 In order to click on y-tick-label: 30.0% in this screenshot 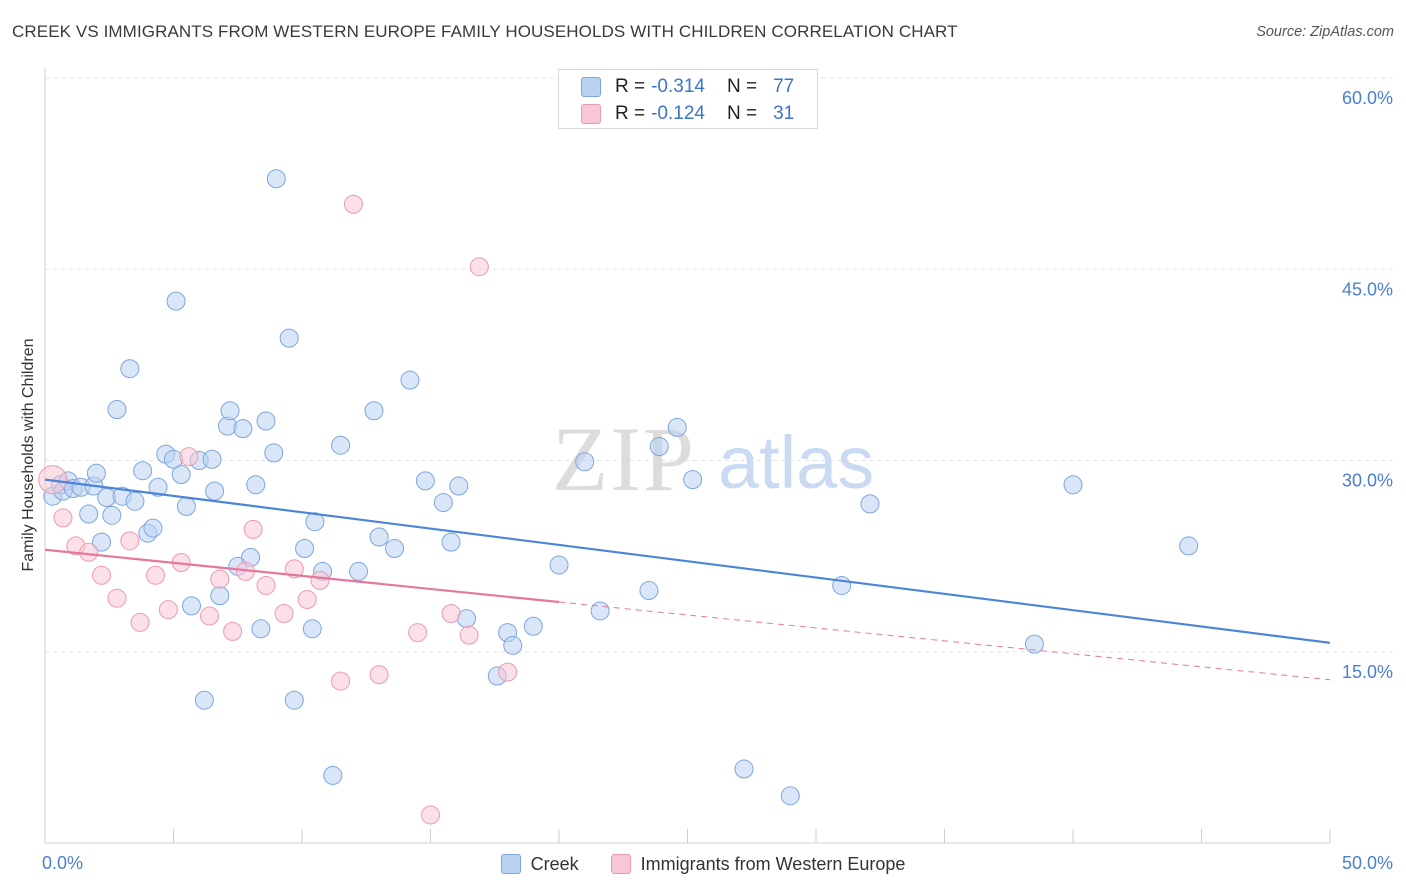, I will do `click(1367, 481)`.